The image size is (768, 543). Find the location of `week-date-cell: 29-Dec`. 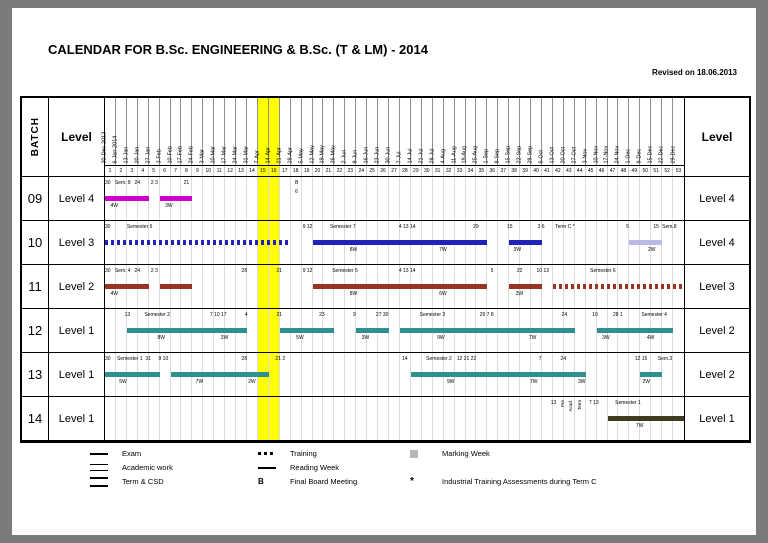

week-date-cell: 29-Dec is located at coordinates (677, 131).